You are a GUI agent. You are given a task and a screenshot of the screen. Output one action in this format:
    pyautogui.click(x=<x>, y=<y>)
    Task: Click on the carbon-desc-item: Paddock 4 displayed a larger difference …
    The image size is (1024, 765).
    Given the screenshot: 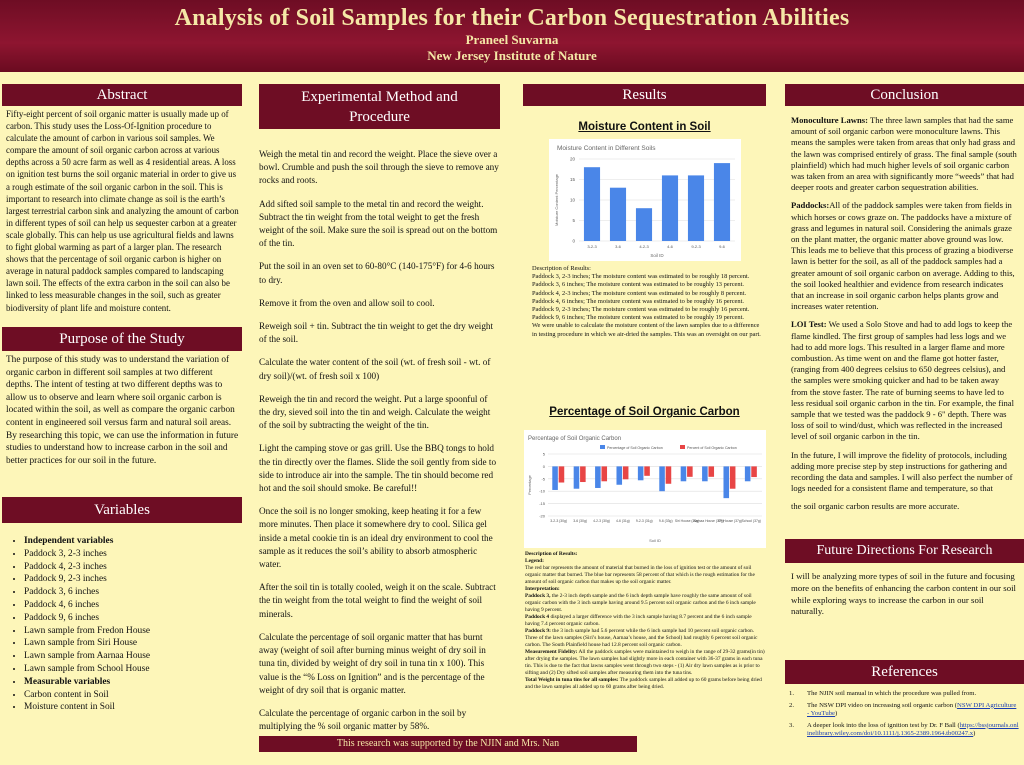 What is the action you would take?
    pyautogui.click(x=645, y=621)
    